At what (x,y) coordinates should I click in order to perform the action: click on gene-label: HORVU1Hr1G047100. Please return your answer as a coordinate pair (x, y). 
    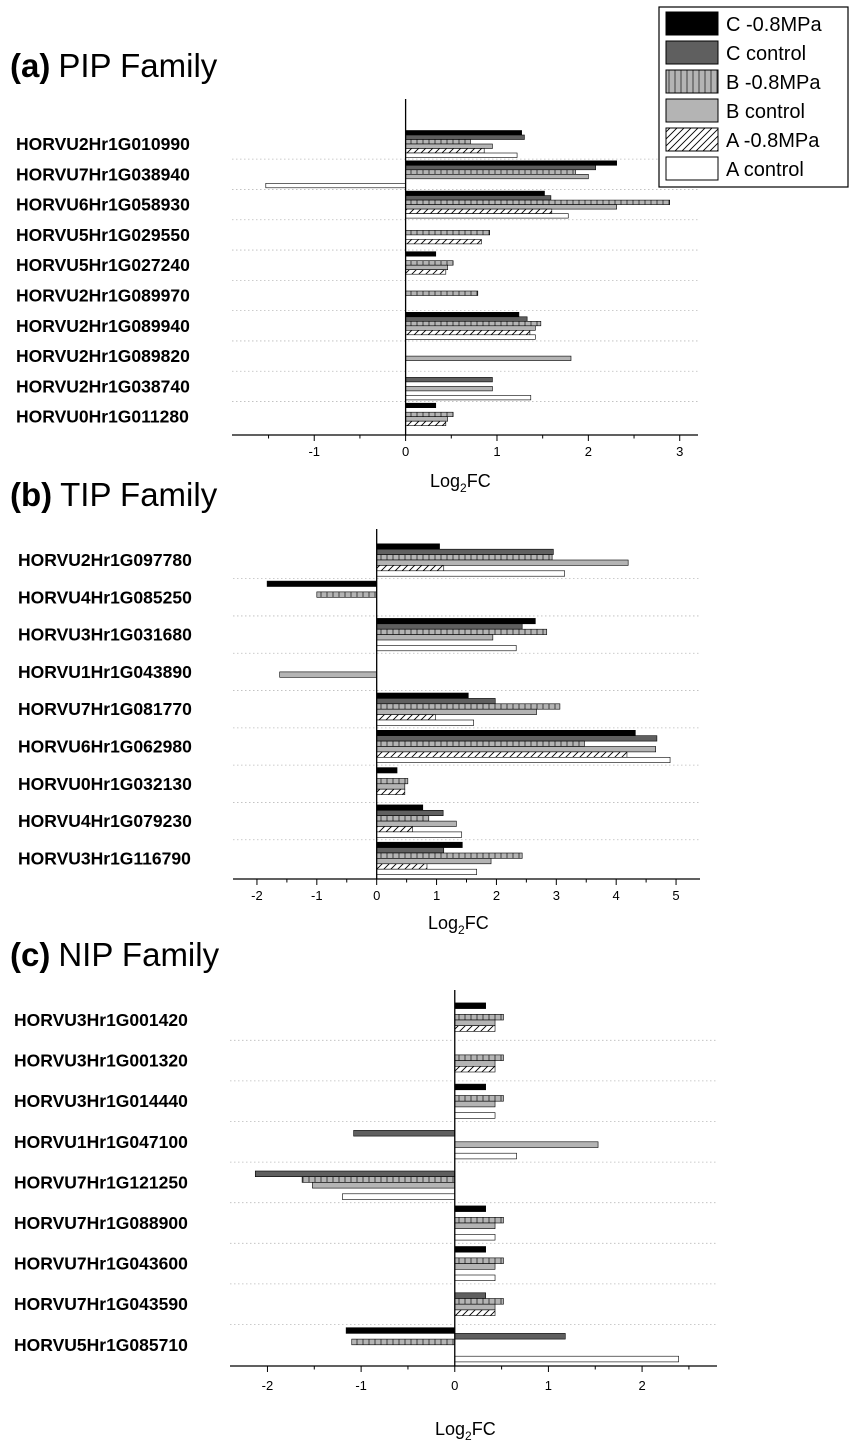
    Looking at the image, I should click on (101, 1142).